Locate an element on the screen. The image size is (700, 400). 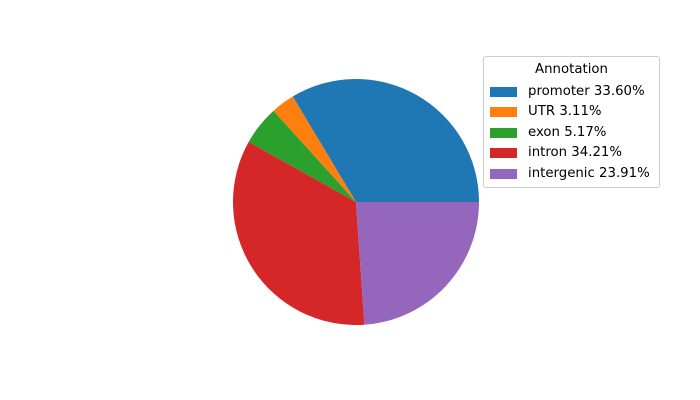
legend-item-label: promoter 33.60% is located at coordinates (586, 91).